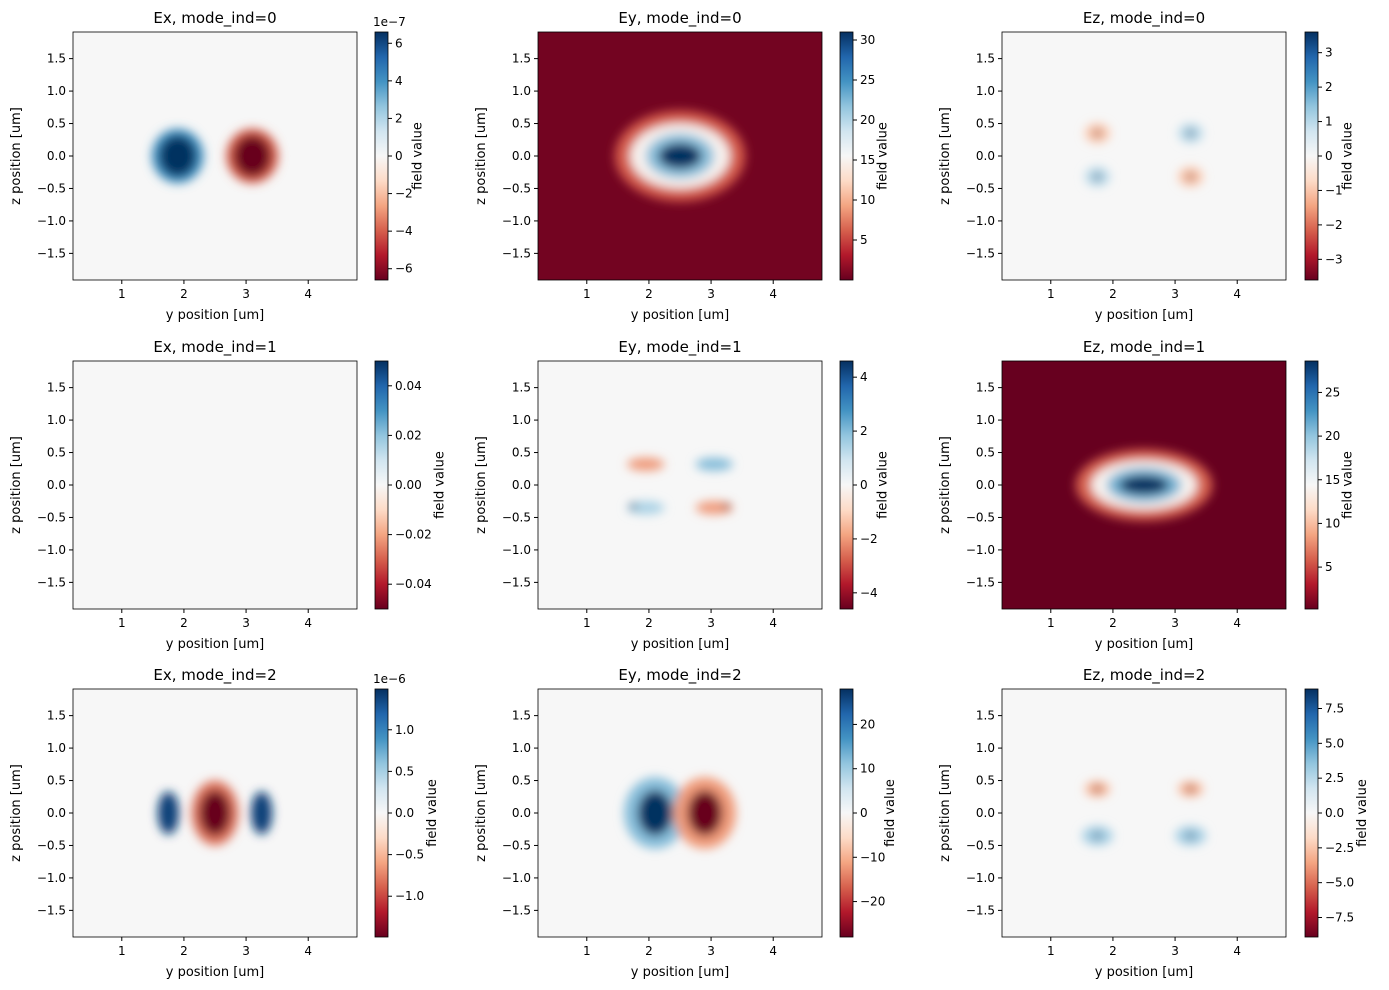 The image size is (1389, 990). What do you see at coordinates (516, 188) in the screenshot?
I see `y-tick-label: −0.5` at bounding box center [516, 188].